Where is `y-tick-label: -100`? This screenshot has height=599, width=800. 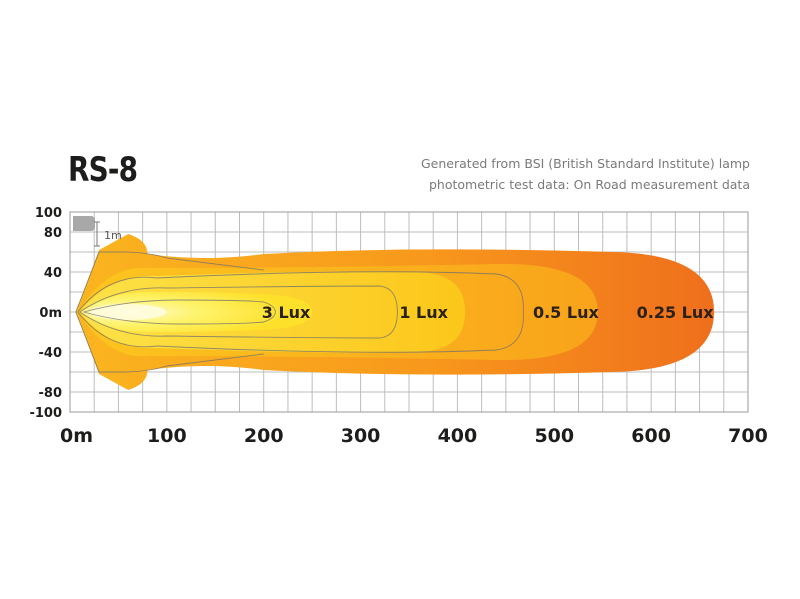 y-tick-label: -100 is located at coordinates (45, 413).